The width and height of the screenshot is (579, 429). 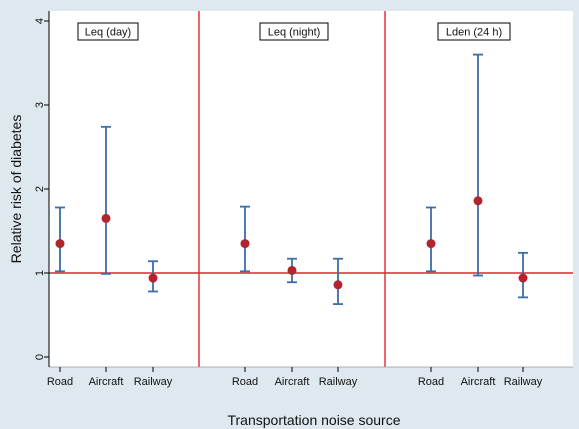 What do you see at coordinates (313, 420) in the screenshot?
I see `x-axis-title: Transportation noise source` at bounding box center [313, 420].